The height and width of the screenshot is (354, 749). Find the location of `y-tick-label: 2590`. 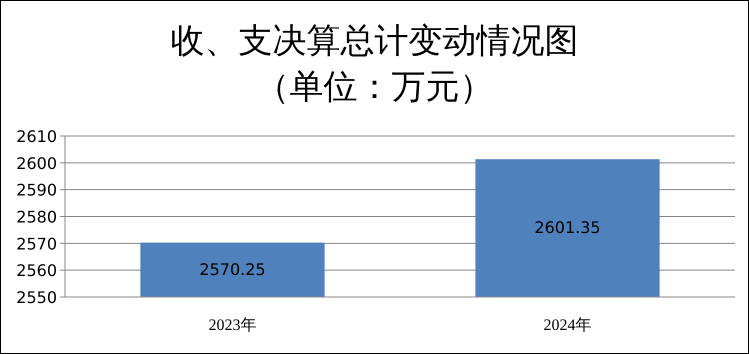

y-tick-label: 2590 is located at coordinates (36, 190).